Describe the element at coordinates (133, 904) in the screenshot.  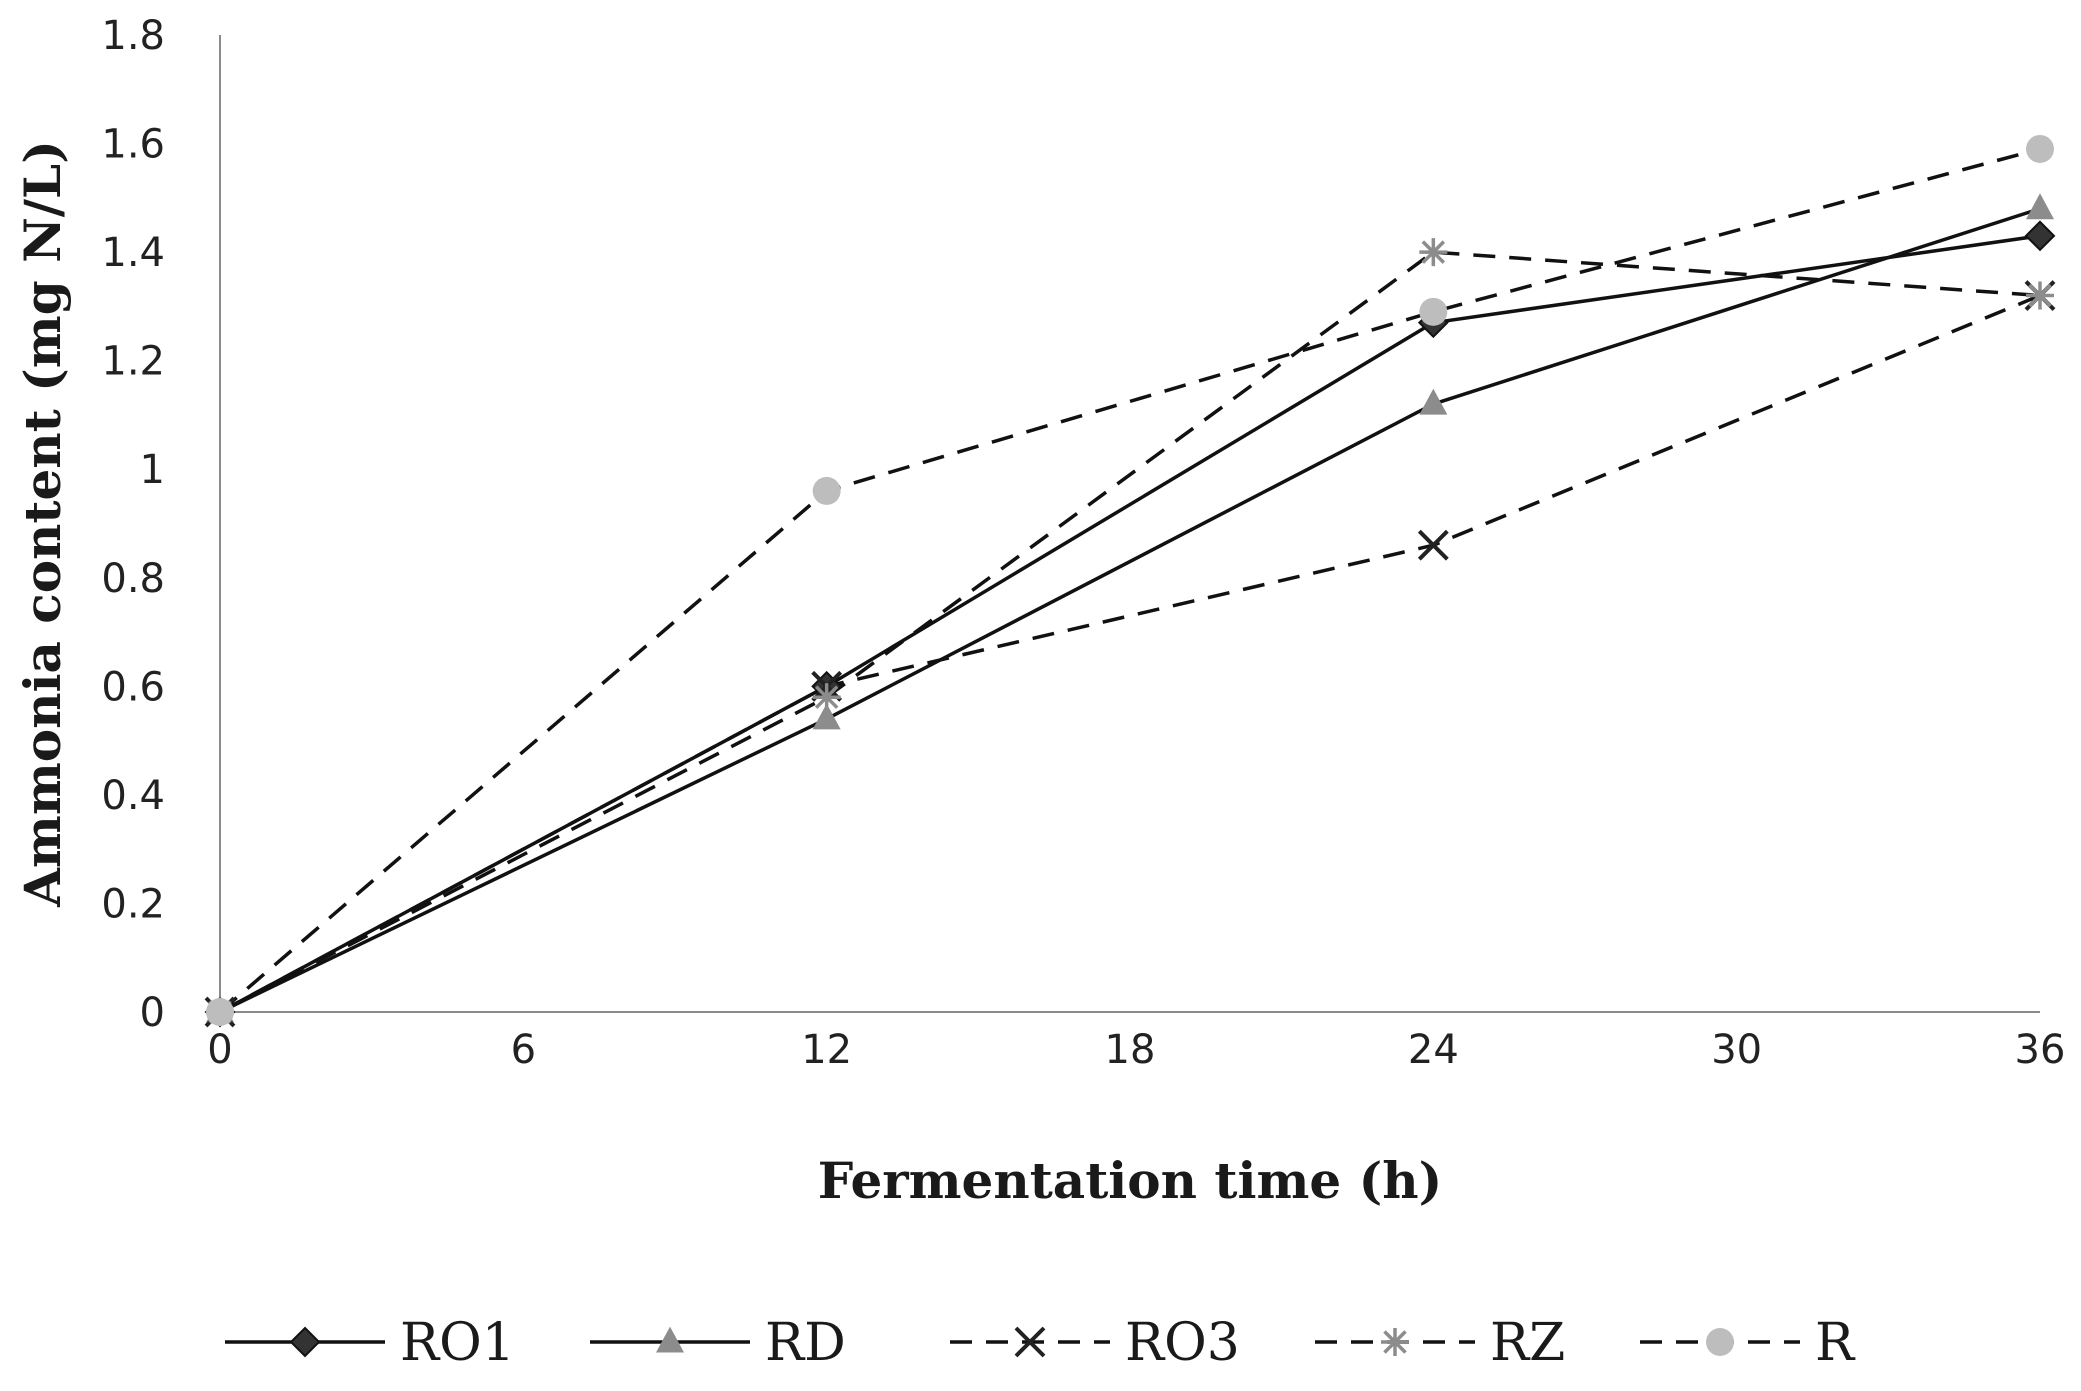
I see `y-tick-label: 0.2` at that location.